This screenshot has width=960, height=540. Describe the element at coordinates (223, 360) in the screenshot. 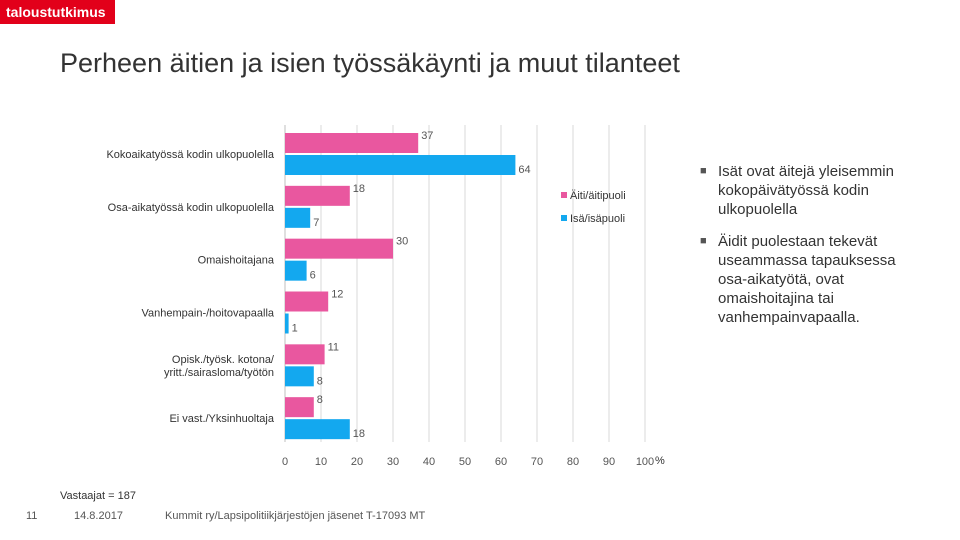

I see `category-label: Opisk./työsk. kotona/` at that location.